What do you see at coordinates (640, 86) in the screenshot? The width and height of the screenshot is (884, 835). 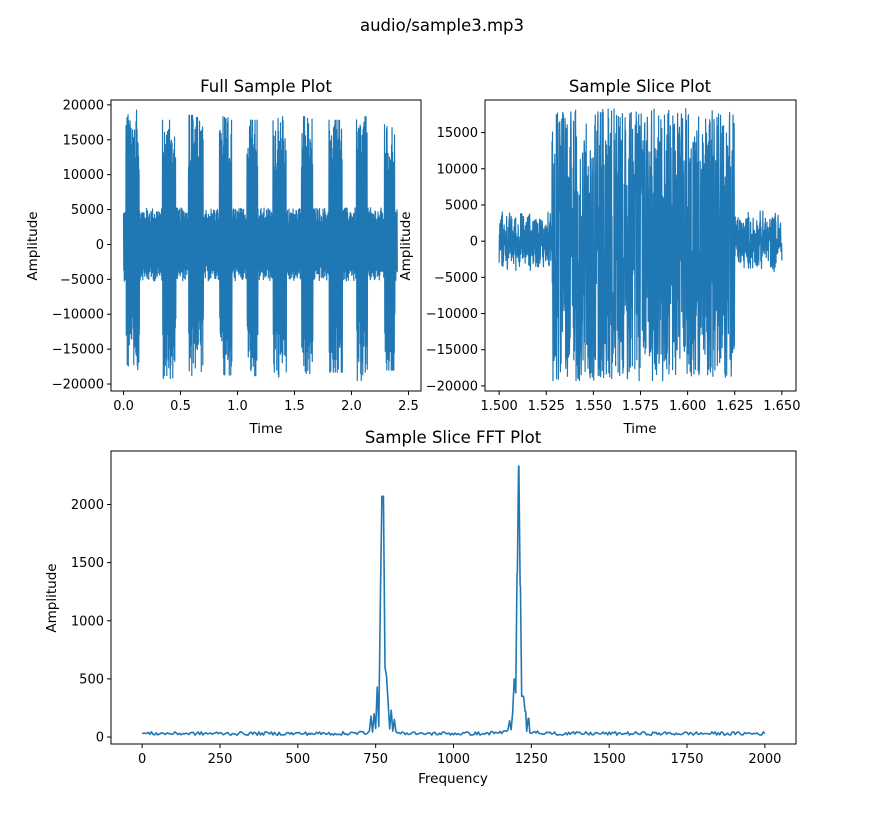 I see `sample-slice-title: Sample Slice Plot` at bounding box center [640, 86].